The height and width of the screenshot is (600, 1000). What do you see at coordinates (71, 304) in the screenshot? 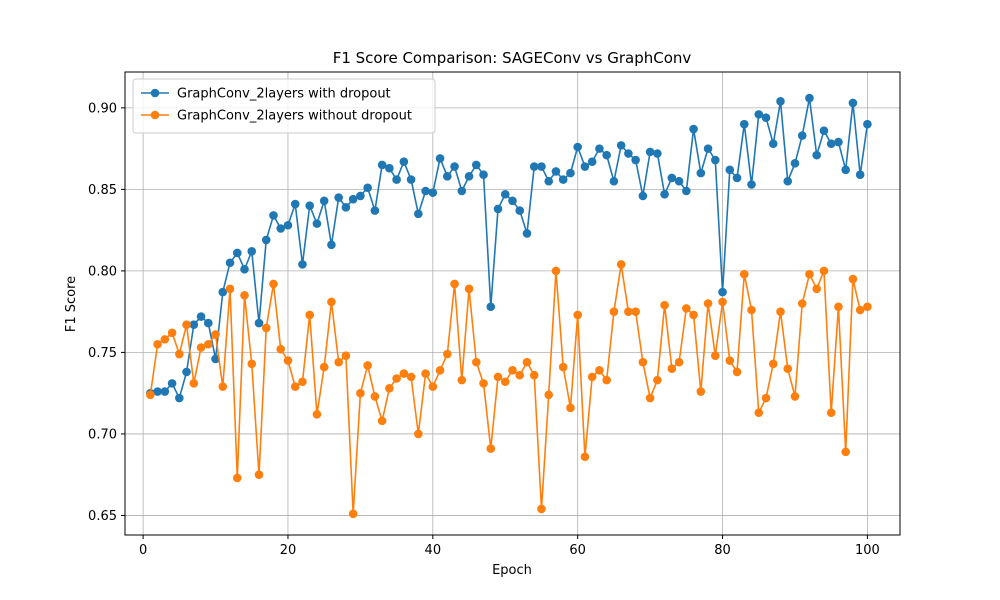
I see `y-axis-label: F1 Score` at bounding box center [71, 304].